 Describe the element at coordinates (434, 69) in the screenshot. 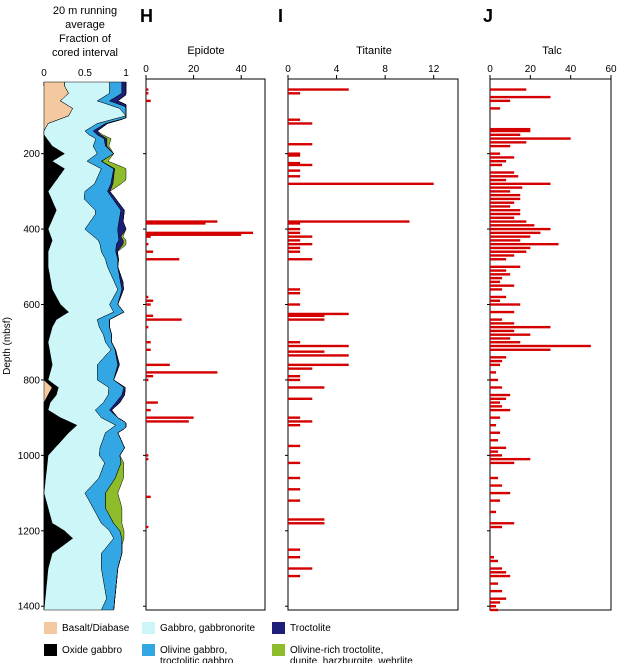

I see `xtick-label: 12` at that location.